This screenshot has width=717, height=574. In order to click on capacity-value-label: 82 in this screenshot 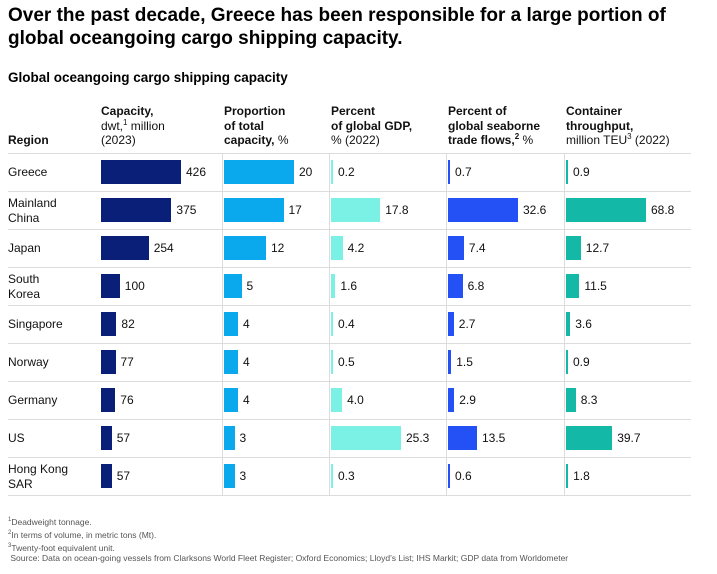, I will do `click(128, 324)`.